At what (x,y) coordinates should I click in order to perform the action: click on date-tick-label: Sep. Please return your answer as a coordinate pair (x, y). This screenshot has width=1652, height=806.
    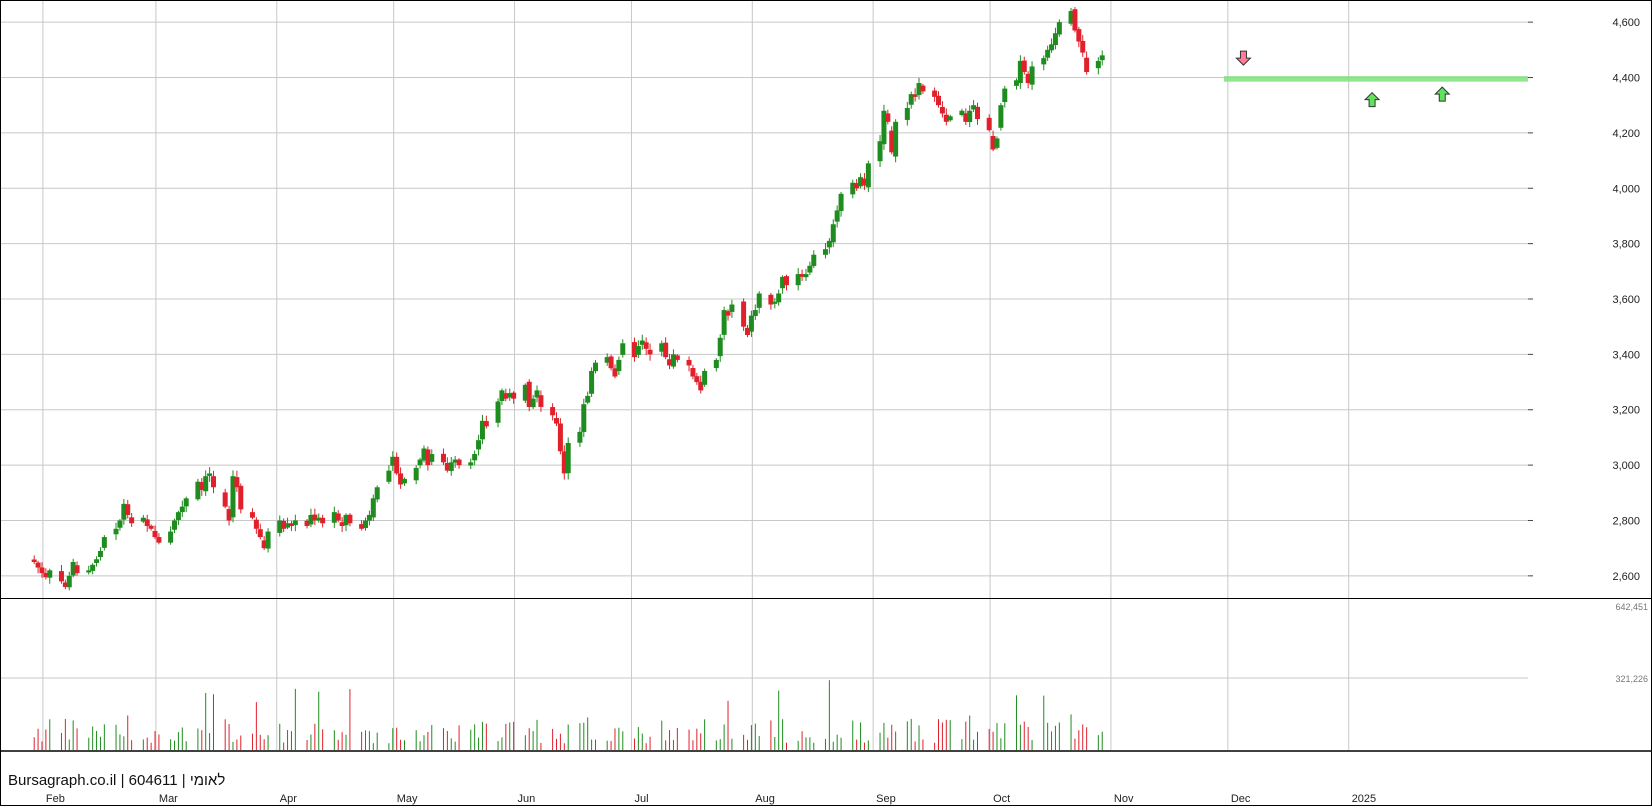
    Looking at the image, I should click on (886, 799).